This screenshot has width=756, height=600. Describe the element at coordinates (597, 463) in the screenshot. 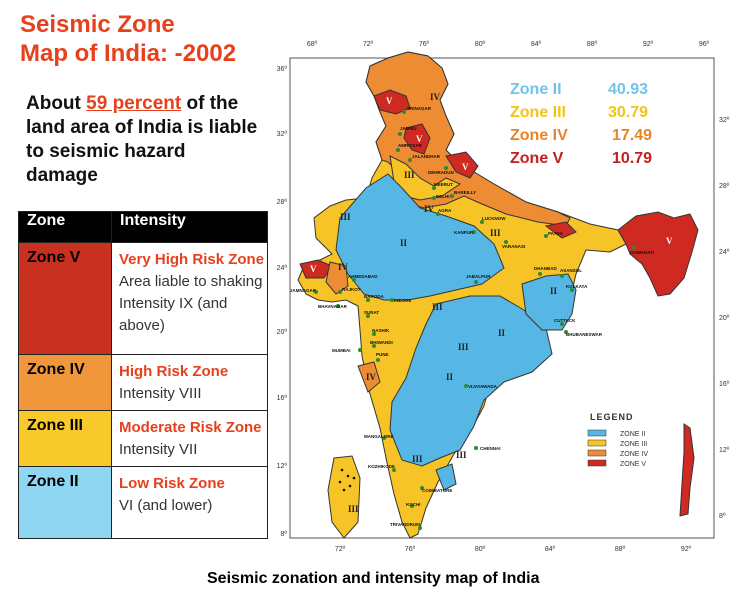

I see `legend-swatch-zone5` at that location.